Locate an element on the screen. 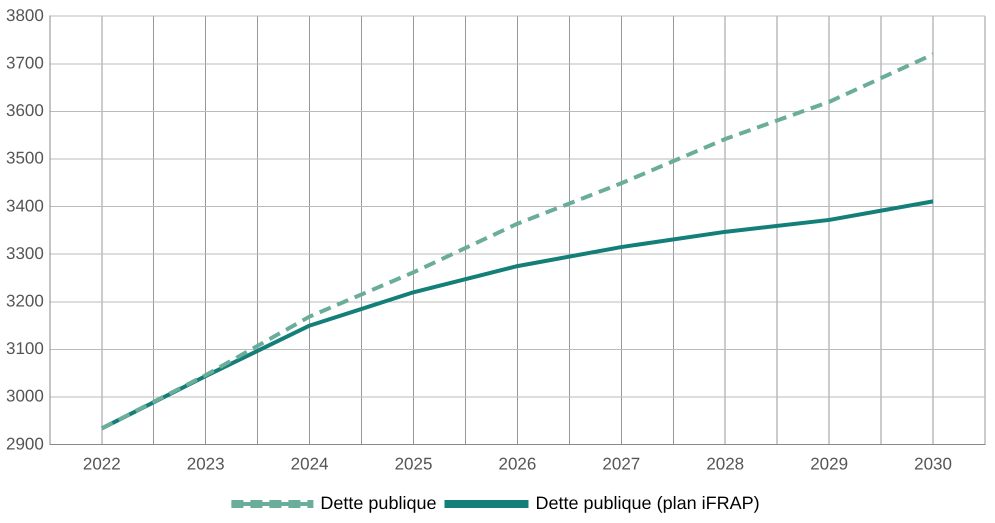  x-tick-label: 2023 is located at coordinates (205, 464).